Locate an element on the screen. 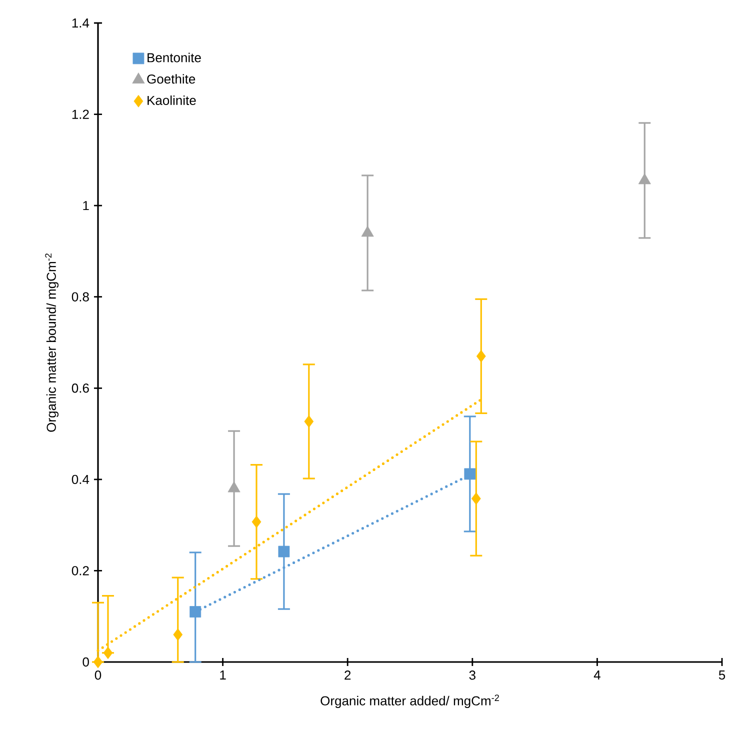 Image resolution: width=731 pixels, height=744 pixels. x-tick-label: 4 is located at coordinates (597, 675).